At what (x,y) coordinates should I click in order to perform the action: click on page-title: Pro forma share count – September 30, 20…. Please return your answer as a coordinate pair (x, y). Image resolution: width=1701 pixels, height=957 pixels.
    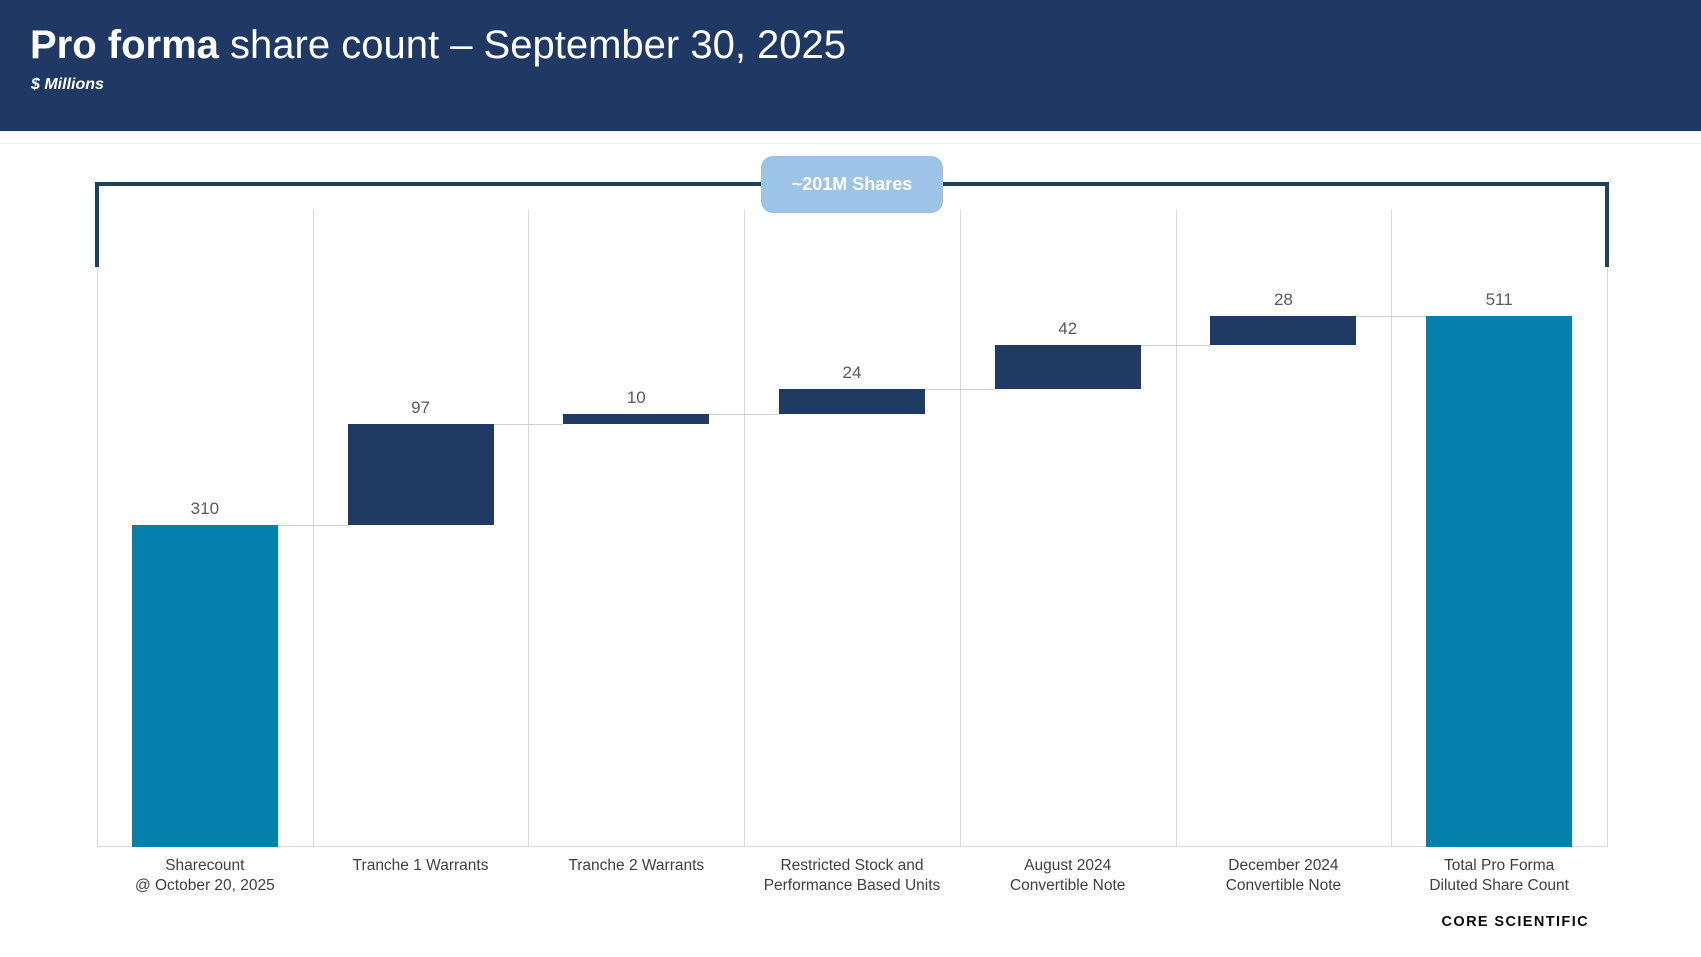
    Looking at the image, I should click on (438, 45).